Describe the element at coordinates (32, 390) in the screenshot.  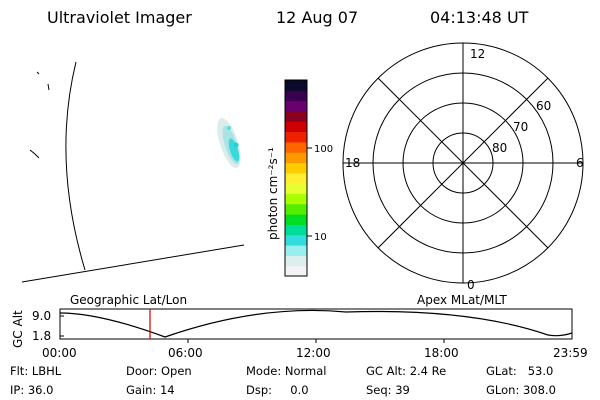
I see `ip-readout: IP: 36.0` at that location.